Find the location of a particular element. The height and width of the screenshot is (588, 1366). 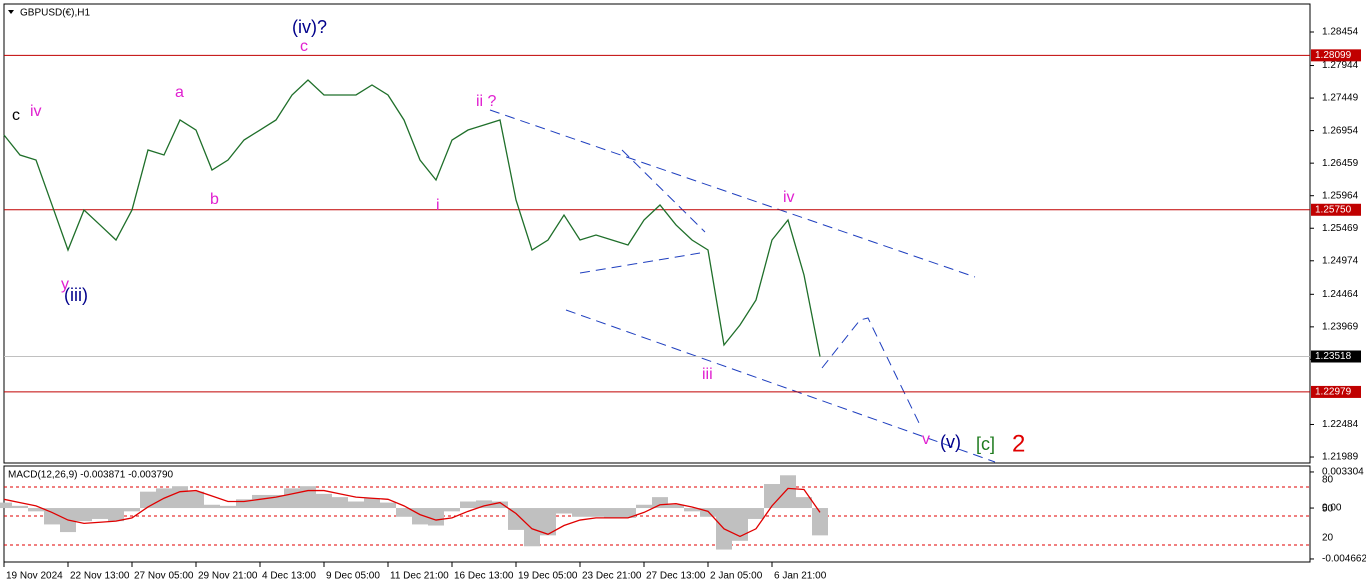

x-tick-label: 16 Dec 13:00 is located at coordinates (484, 576).